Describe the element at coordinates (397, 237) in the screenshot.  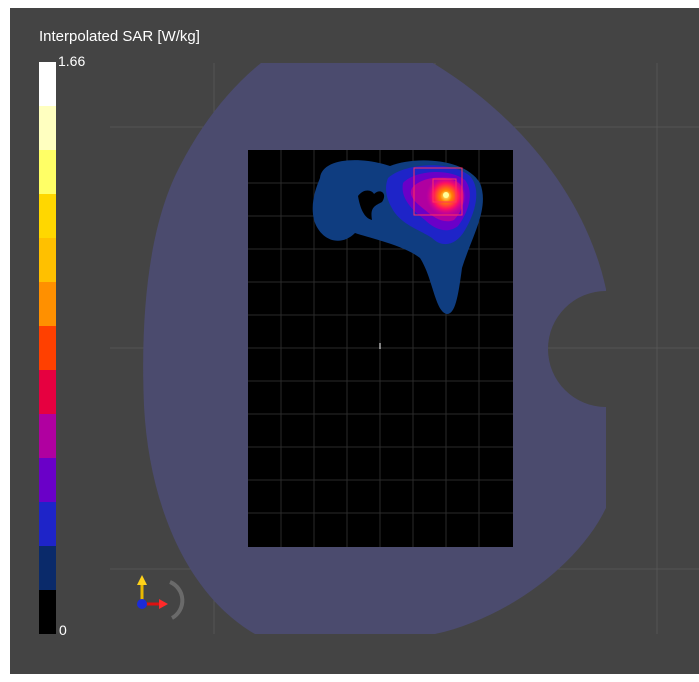
I see `sar-distribution` at that location.